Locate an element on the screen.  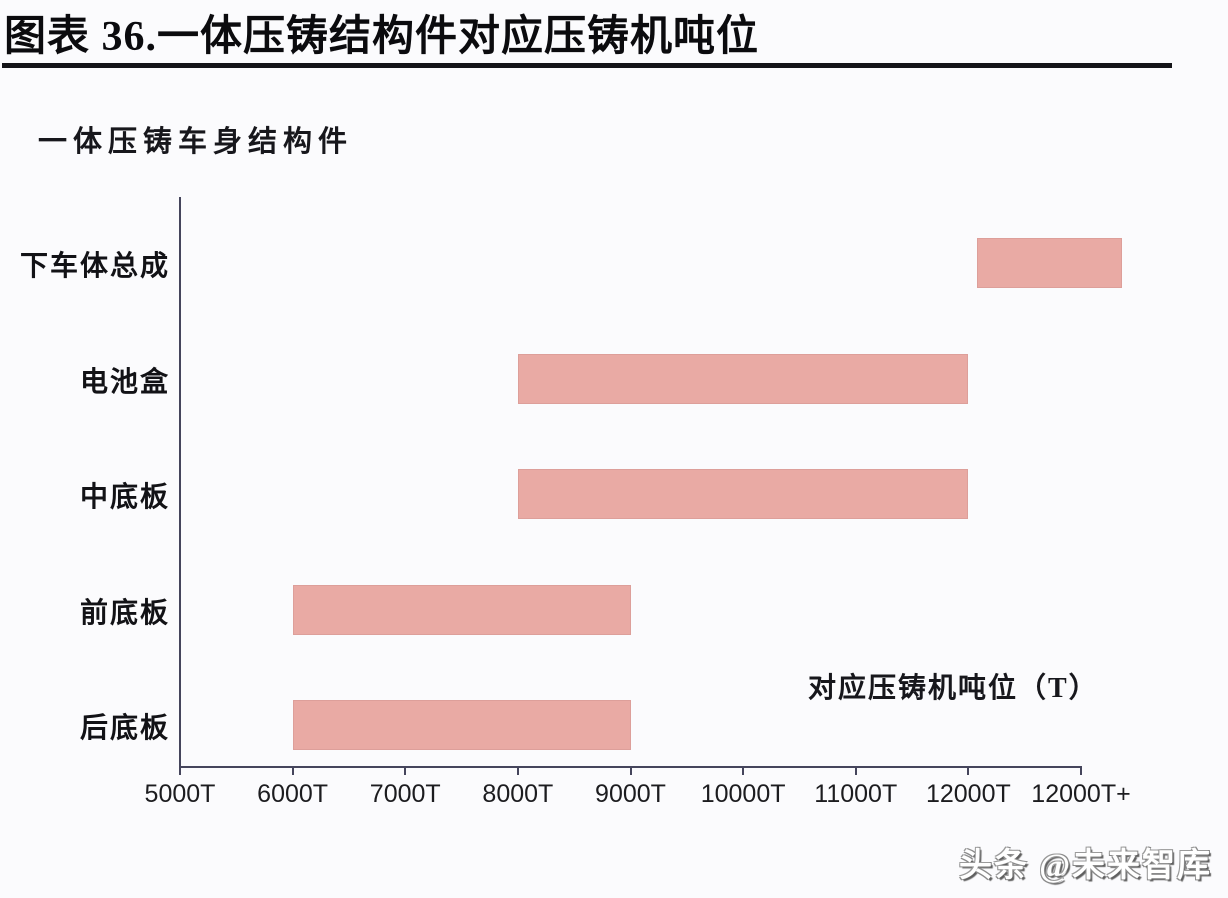
watermark: 头条 @未来智库 is located at coordinates (1085, 866).